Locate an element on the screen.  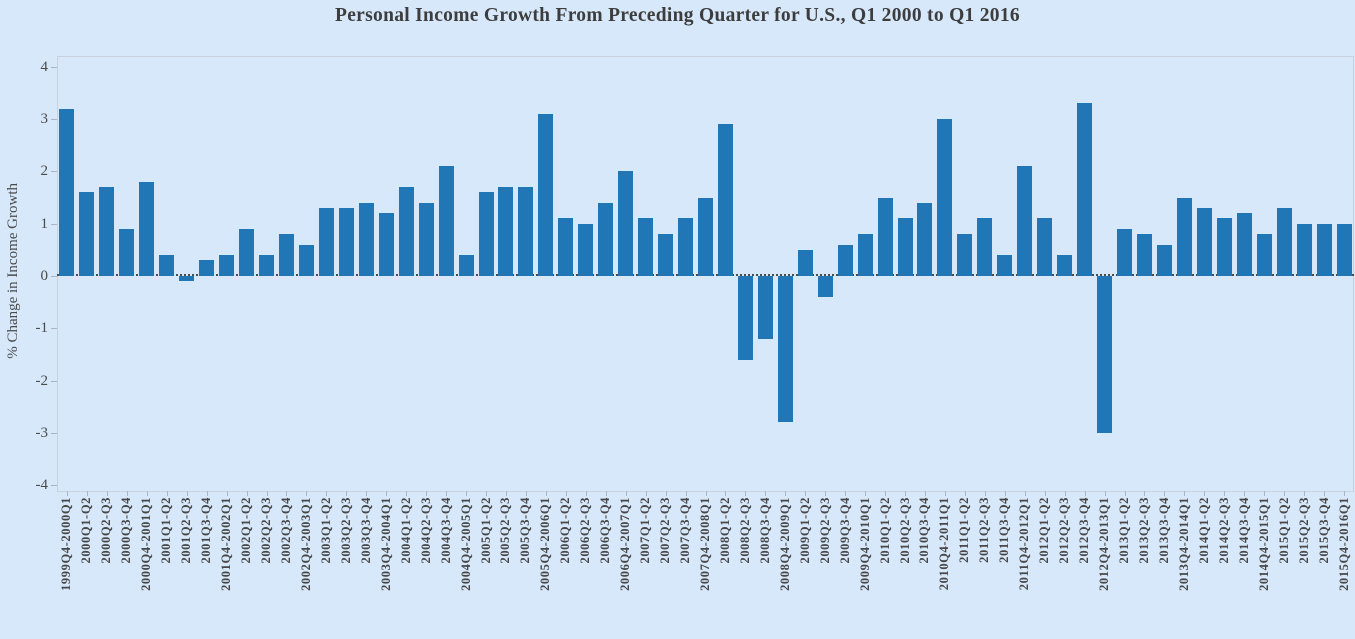
bar-2013Q1-Q2 is located at coordinates (1125, 252).